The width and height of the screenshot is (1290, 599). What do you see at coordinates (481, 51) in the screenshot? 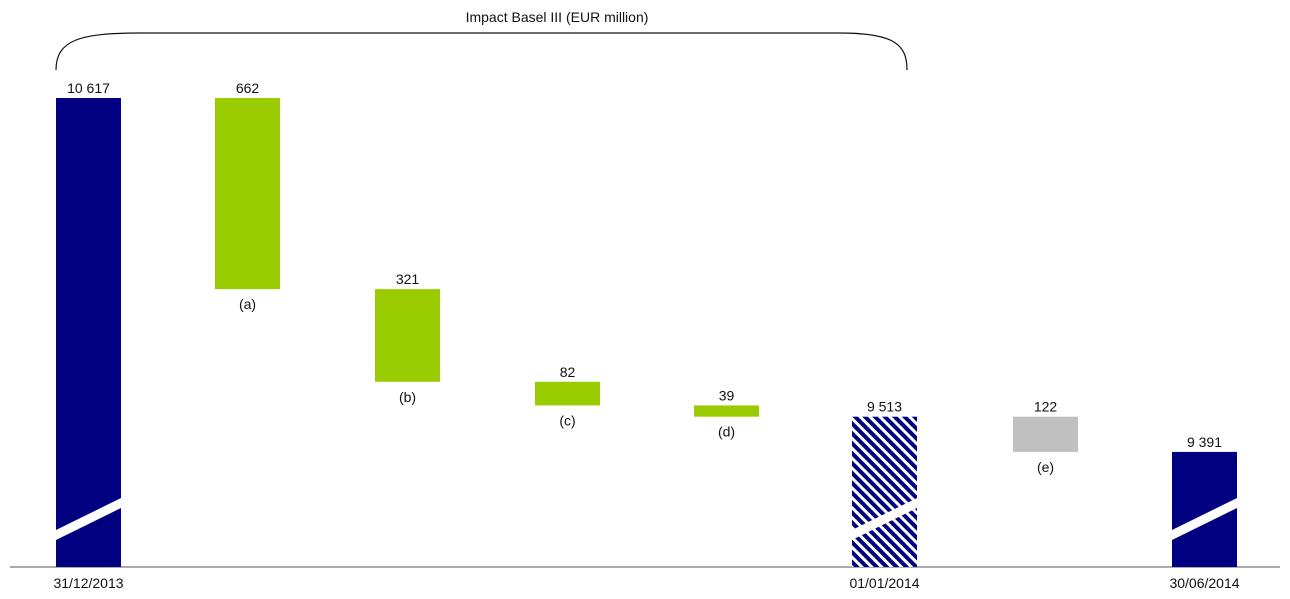
I see `title-bracket` at bounding box center [481, 51].